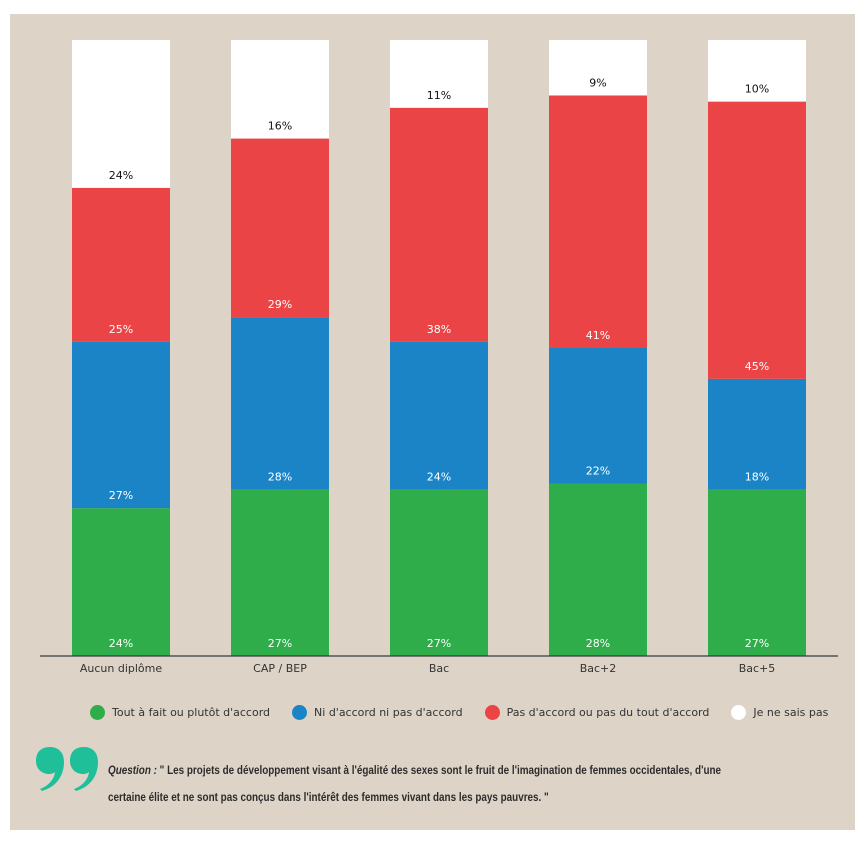 The height and width of the screenshot is (842, 865). Describe the element at coordinates (598, 471) in the screenshot. I see `data-label-bac-2-ni-d-accord-ni-pas-d-accord: 22%` at that location.